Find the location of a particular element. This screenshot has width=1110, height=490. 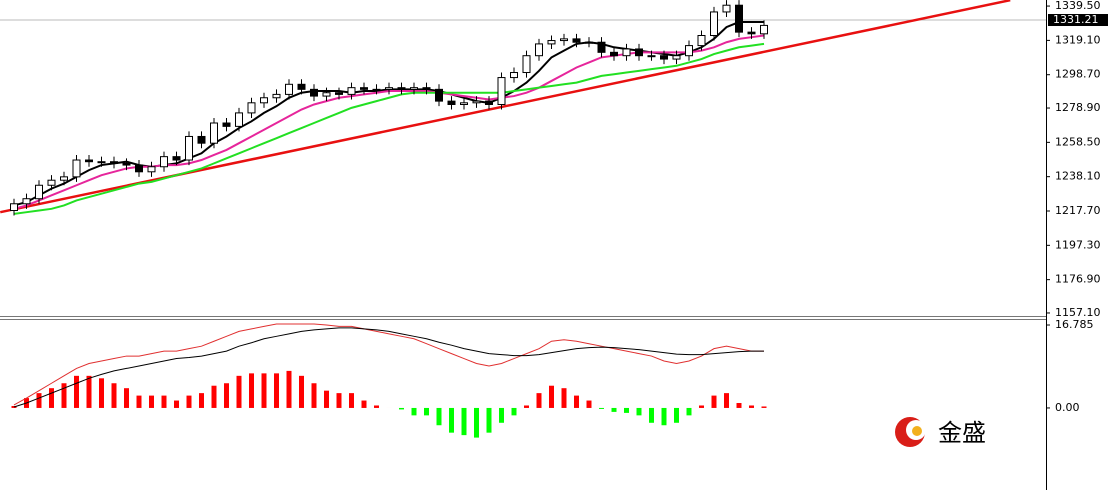

y-tick-label: 1217.70 is located at coordinates (1078, 210).